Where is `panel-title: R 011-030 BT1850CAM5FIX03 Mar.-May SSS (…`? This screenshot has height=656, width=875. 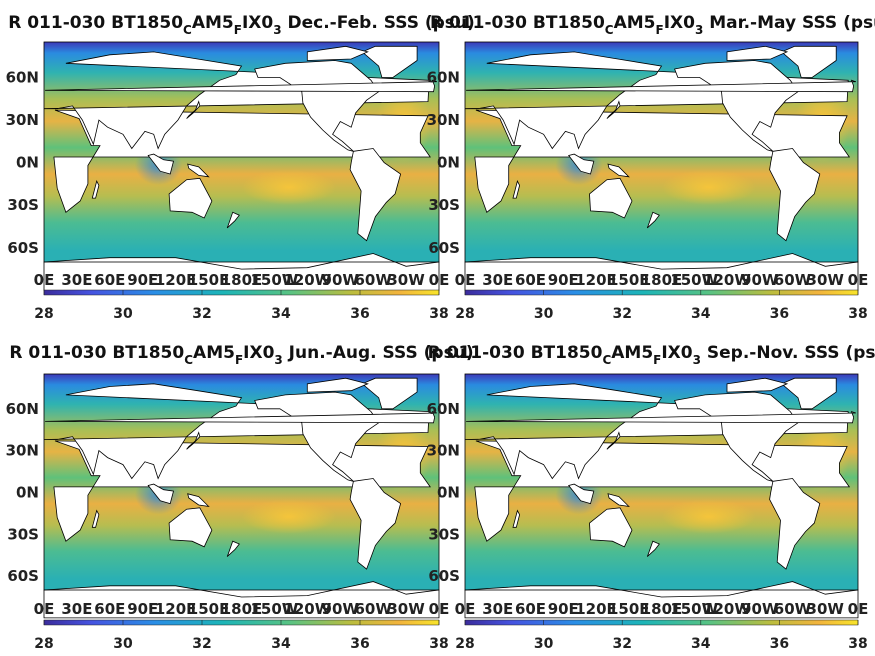 panel-title: R 011-030 BT1850CAM5FIX03 Mar.-May SSS (… is located at coordinates (652, 25).